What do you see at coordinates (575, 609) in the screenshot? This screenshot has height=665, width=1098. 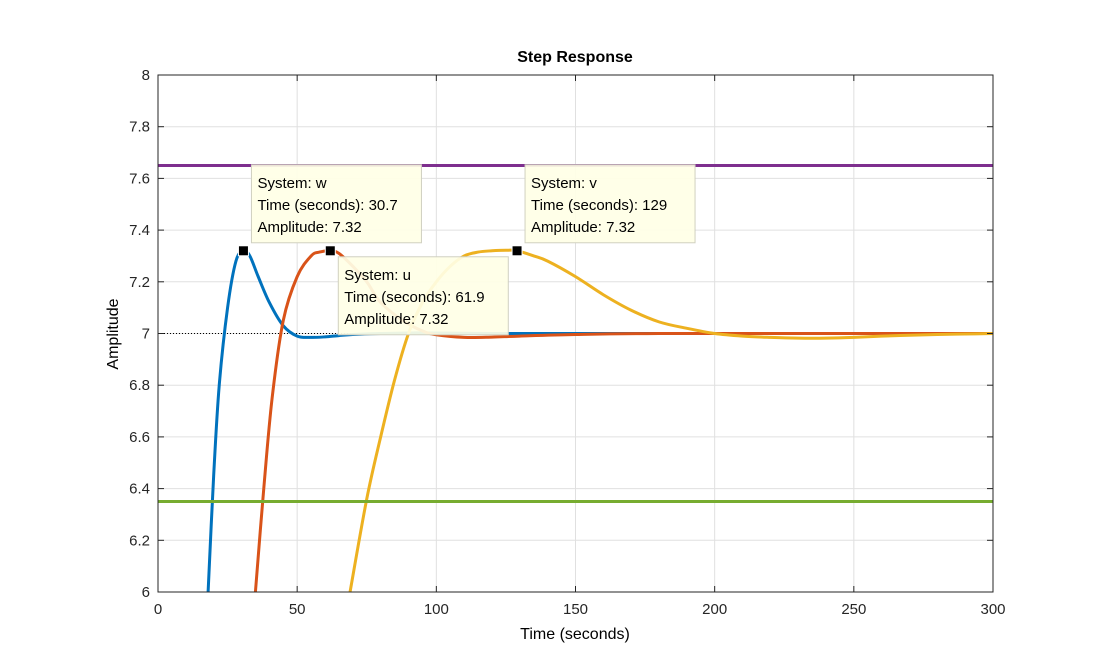 I see `x-tick-label: 150` at bounding box center [575, 609].